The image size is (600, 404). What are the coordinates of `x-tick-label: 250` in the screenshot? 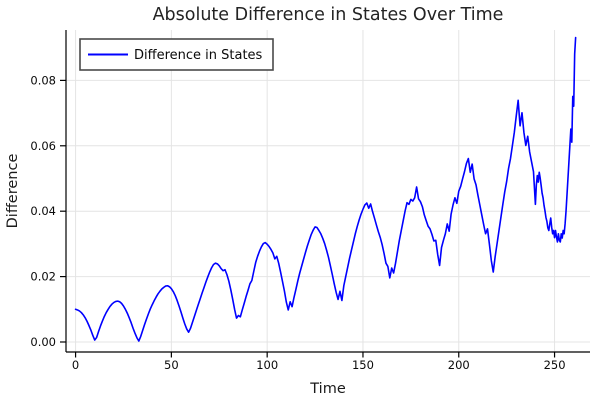 It's located at (555, 365).